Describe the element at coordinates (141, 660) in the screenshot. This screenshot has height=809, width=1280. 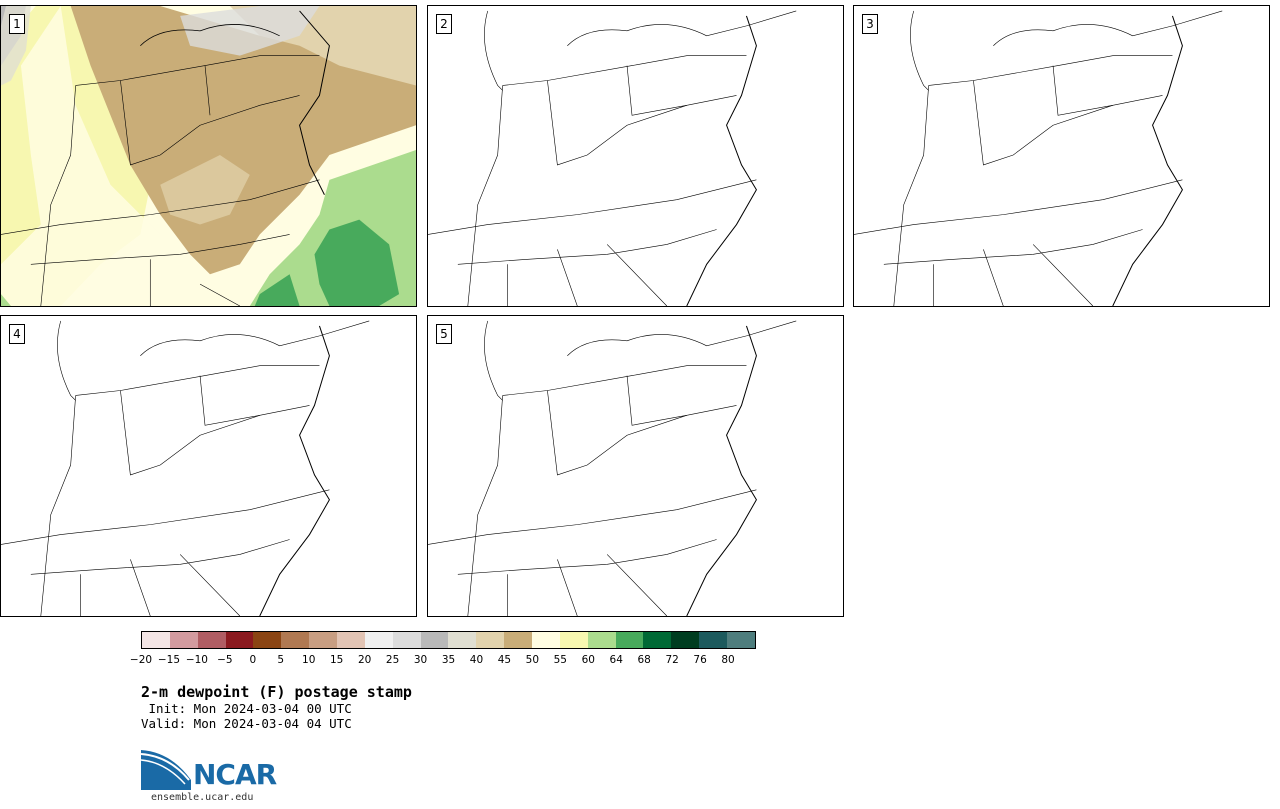
I see `colorbar-tick-label: −20` at that location.